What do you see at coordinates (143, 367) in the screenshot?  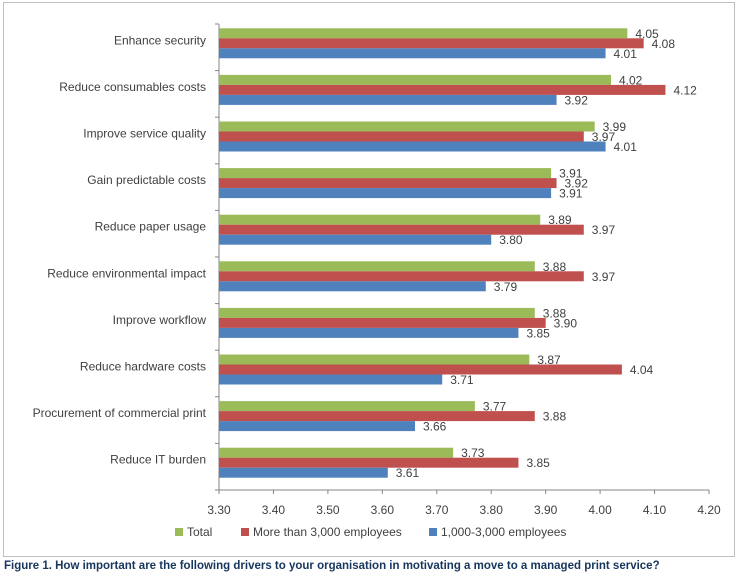 I see `category-label: Reduce hardware costs` at bounding box center [143, 367].